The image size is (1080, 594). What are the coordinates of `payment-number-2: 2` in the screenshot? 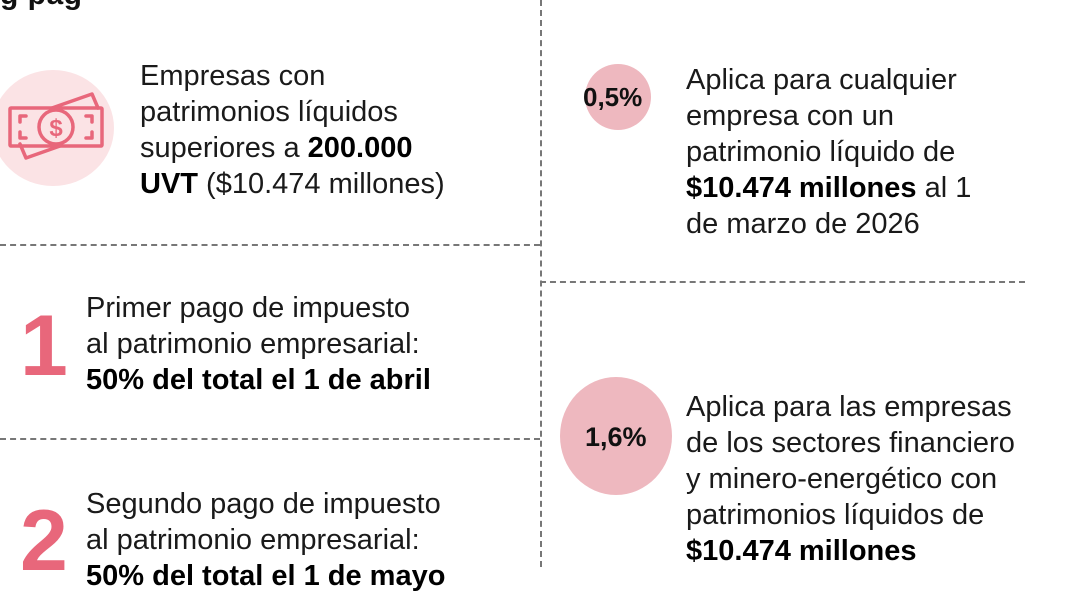 It's located at (44, 541).